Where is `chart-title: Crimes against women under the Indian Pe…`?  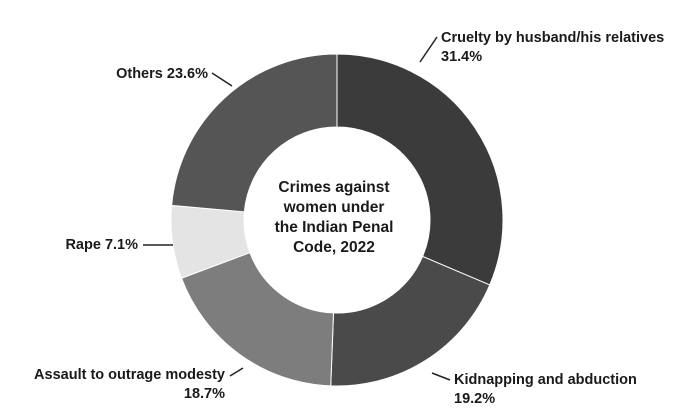 chart-title: Crimes against women under the Indian Pe… is located at coordinates (334, 218).